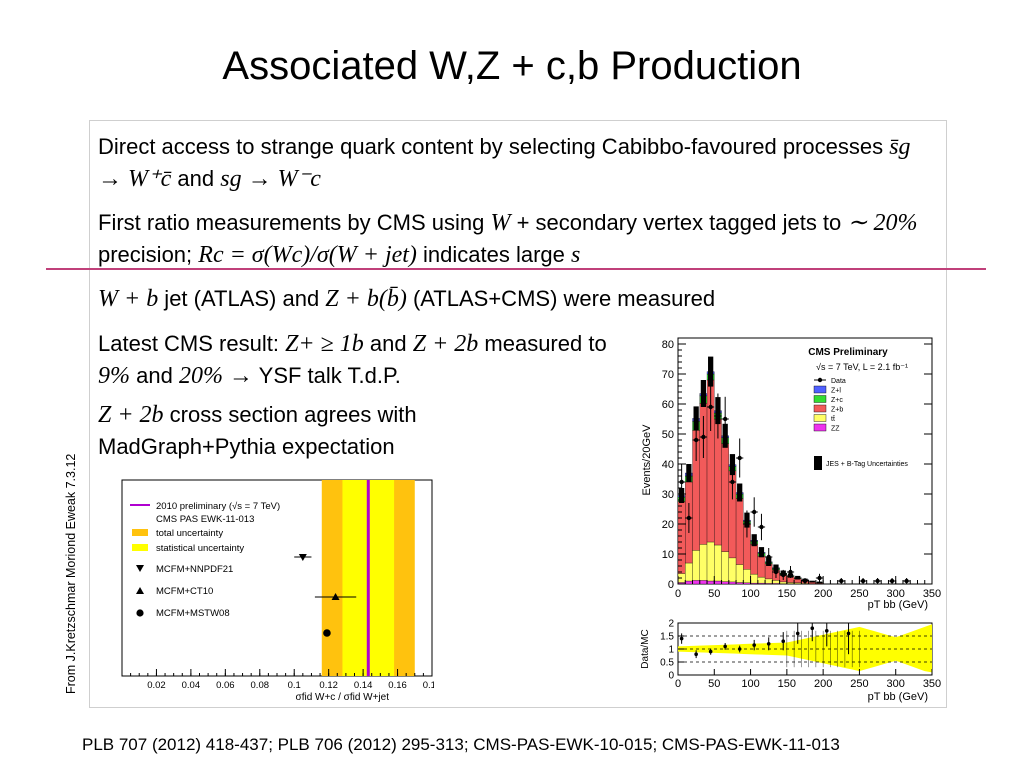 Image resolution: width=1024 pixels, height=768 pixels. Describe the element at coordinates (205, 519) in the screenshot. I see `legend-pas-label: CMS PAS EWK-11-013` at that location.